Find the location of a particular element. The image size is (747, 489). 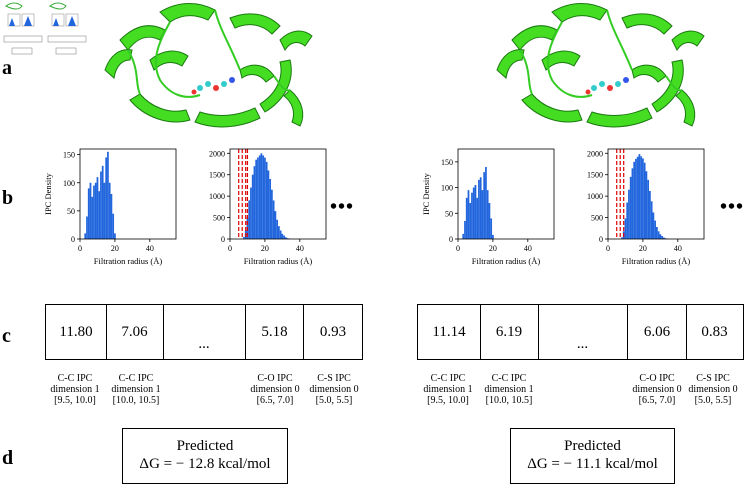

prediction-box-right: Predicted ΔG = − 11.1 kcal/mol is located at coordinates (592, 456).